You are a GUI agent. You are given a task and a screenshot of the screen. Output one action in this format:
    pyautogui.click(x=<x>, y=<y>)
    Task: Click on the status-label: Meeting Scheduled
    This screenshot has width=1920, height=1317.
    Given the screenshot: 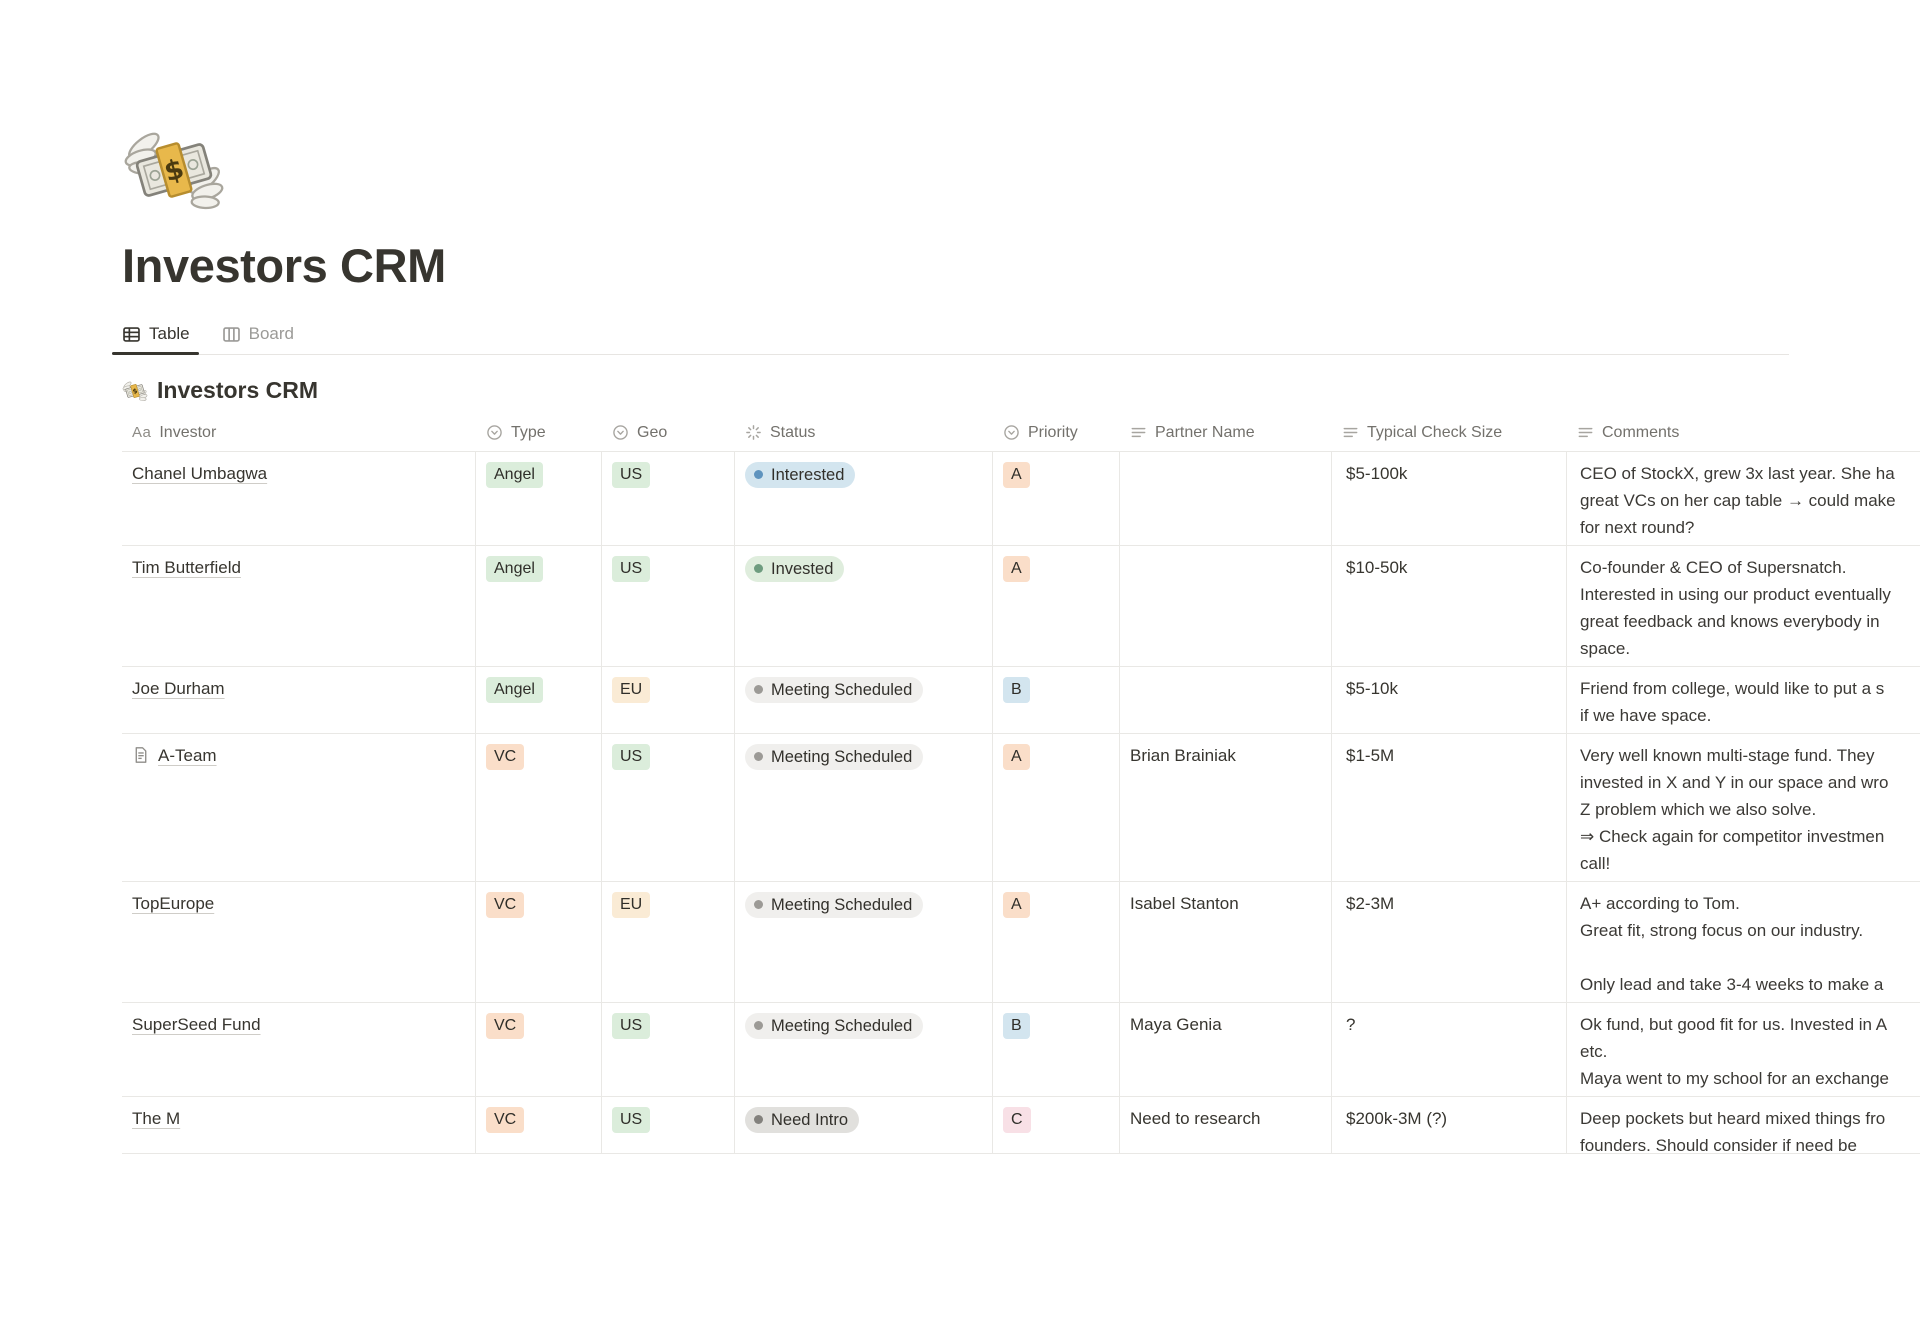 What is the action you would take?
    pyautogui.click(x=842, y=756)
    